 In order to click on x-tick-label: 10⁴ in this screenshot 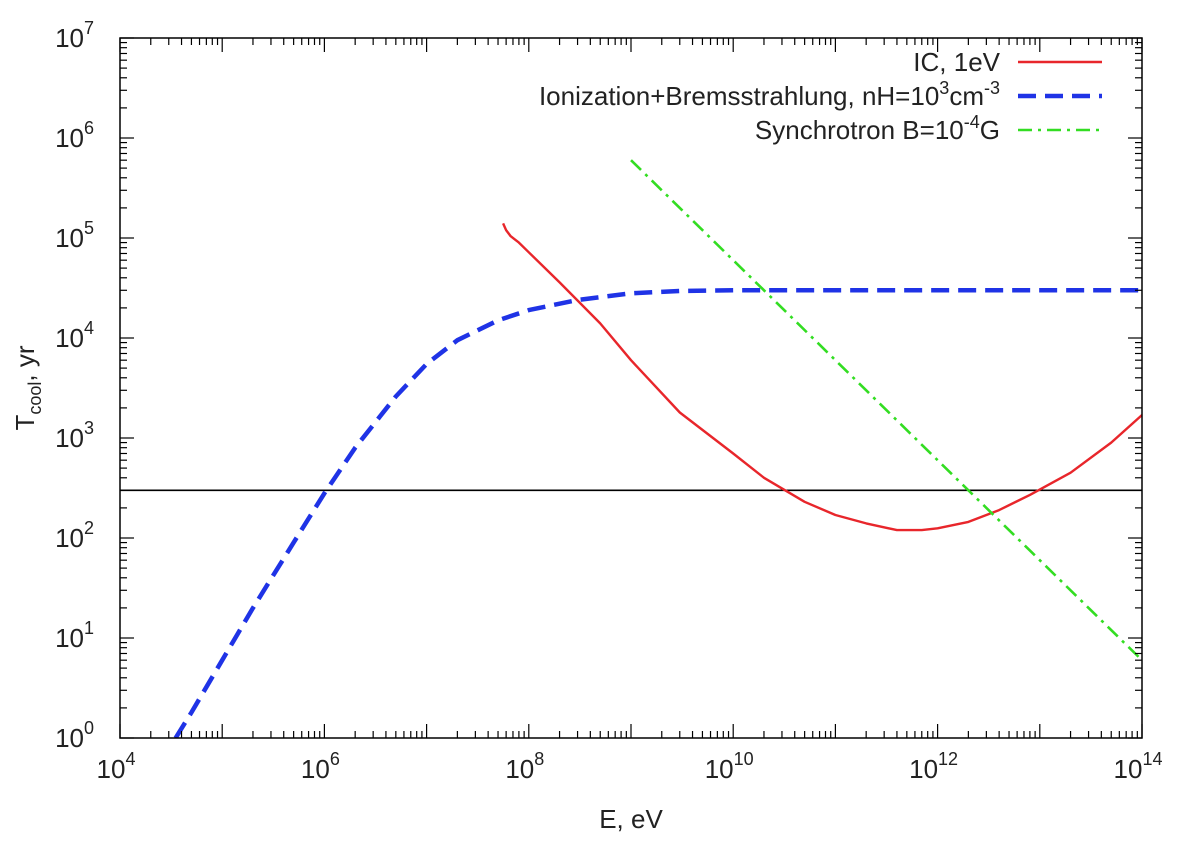, I will do `click(116, 766)`.